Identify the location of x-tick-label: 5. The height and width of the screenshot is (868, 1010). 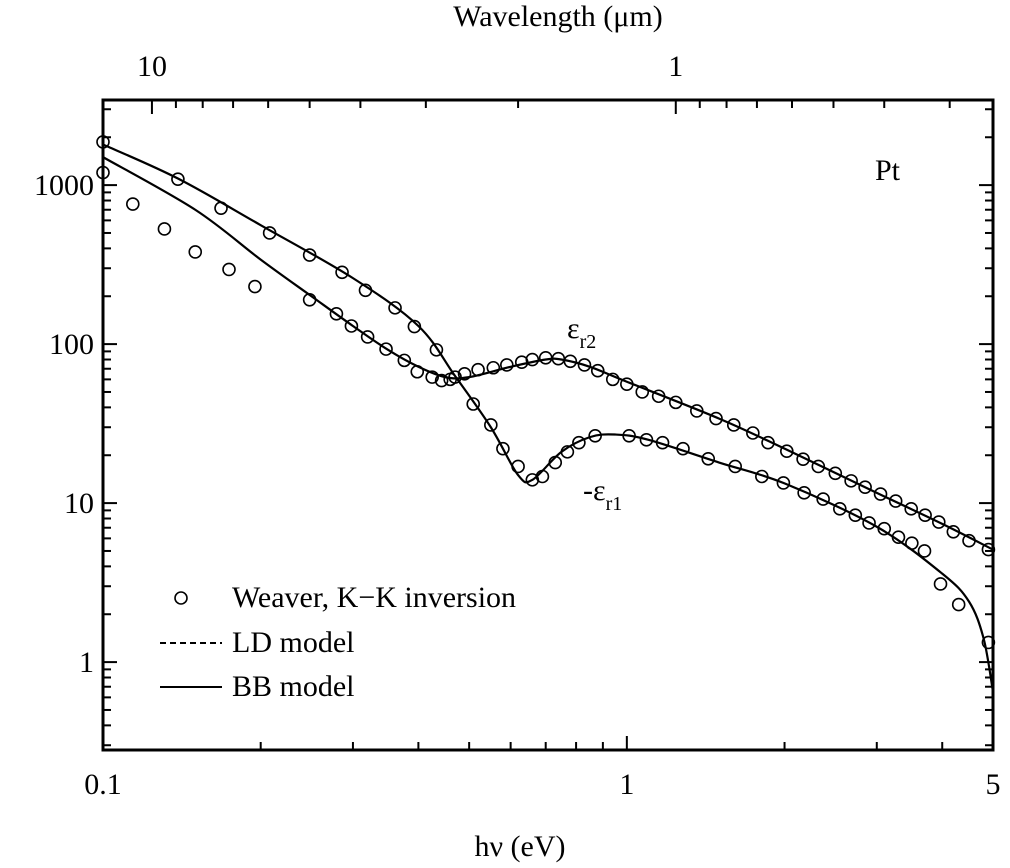
(993, 784).